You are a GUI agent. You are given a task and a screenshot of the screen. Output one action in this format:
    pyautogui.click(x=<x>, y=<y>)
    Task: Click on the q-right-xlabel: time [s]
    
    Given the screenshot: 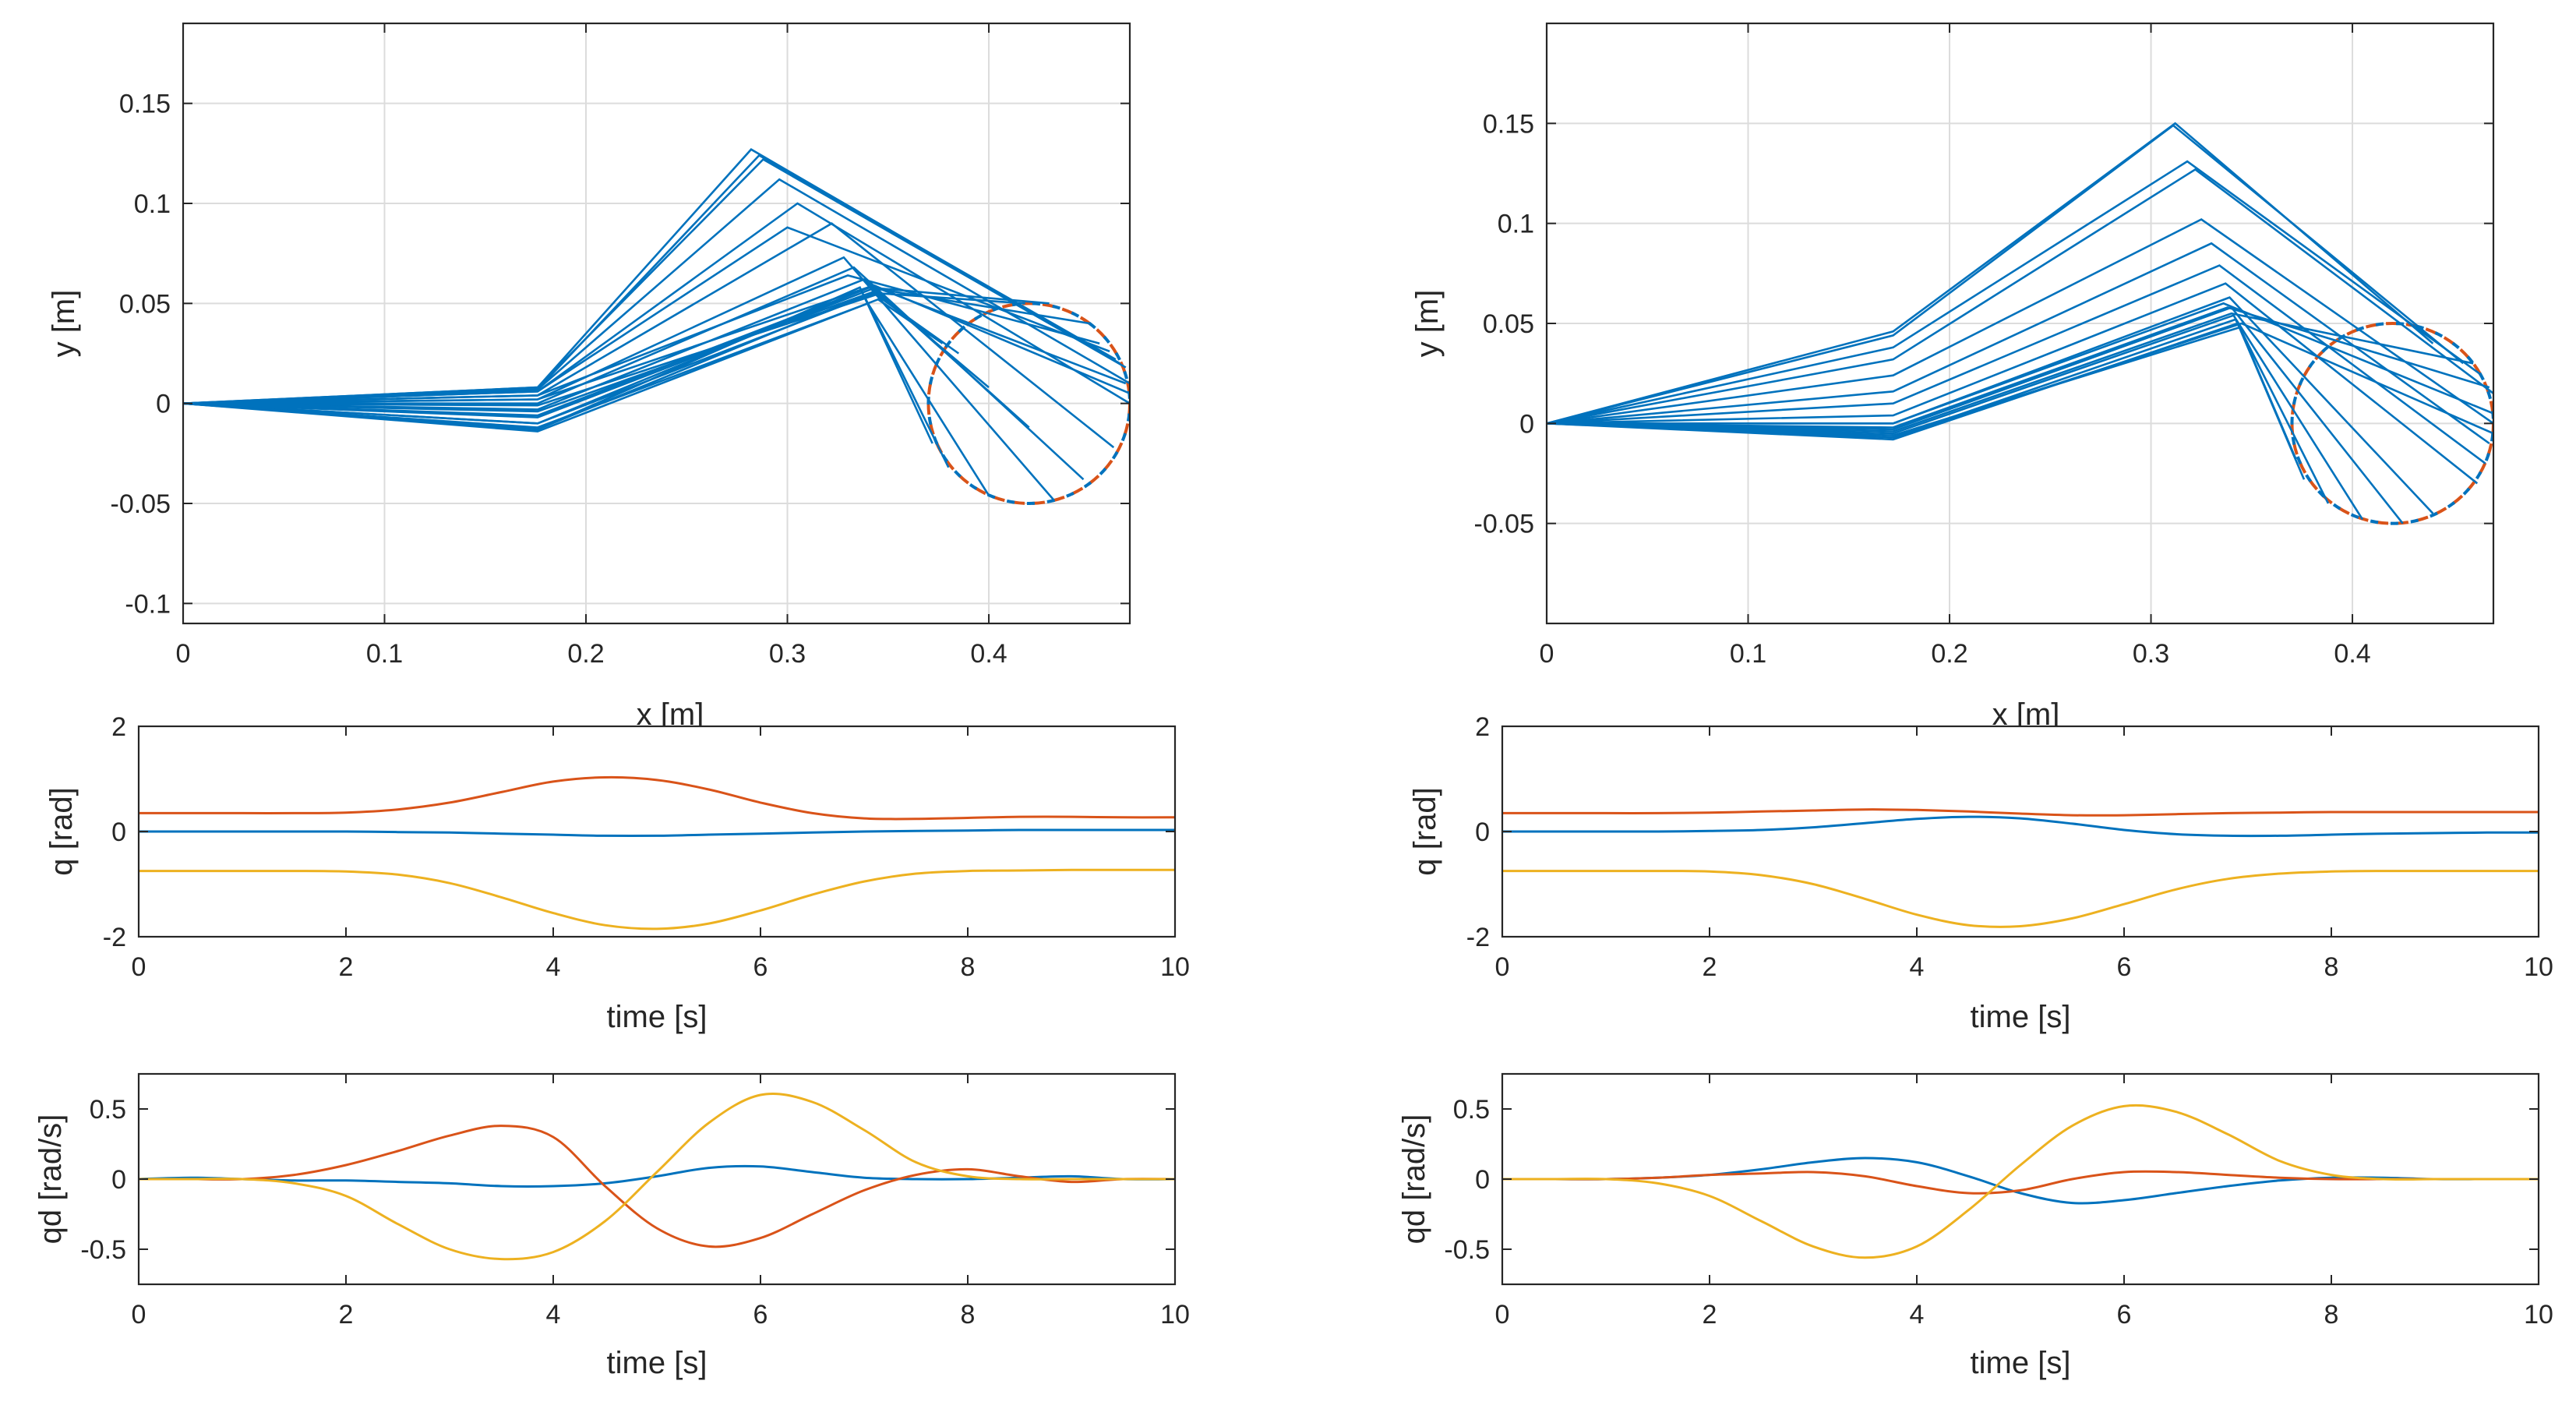 What is the action you would take?
    pyautogui.click(x=2021, y=1017)
    